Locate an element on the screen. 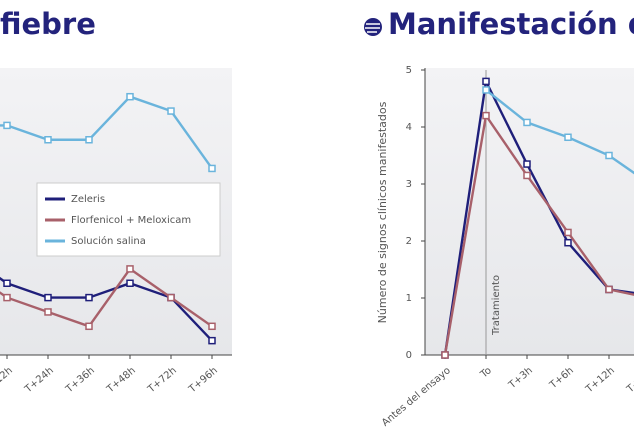 Image resolution: width=634 pixels, height=433 pixels. x-tick-label: T+36h is located at coordinates (80, 380).